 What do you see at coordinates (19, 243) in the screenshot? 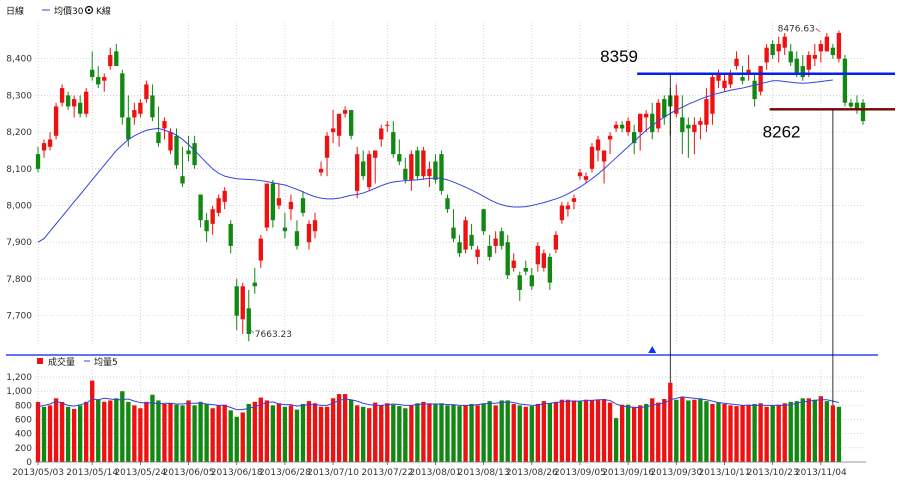
I see `price-tick-label: 7,900` at bounding box center [19, 243].